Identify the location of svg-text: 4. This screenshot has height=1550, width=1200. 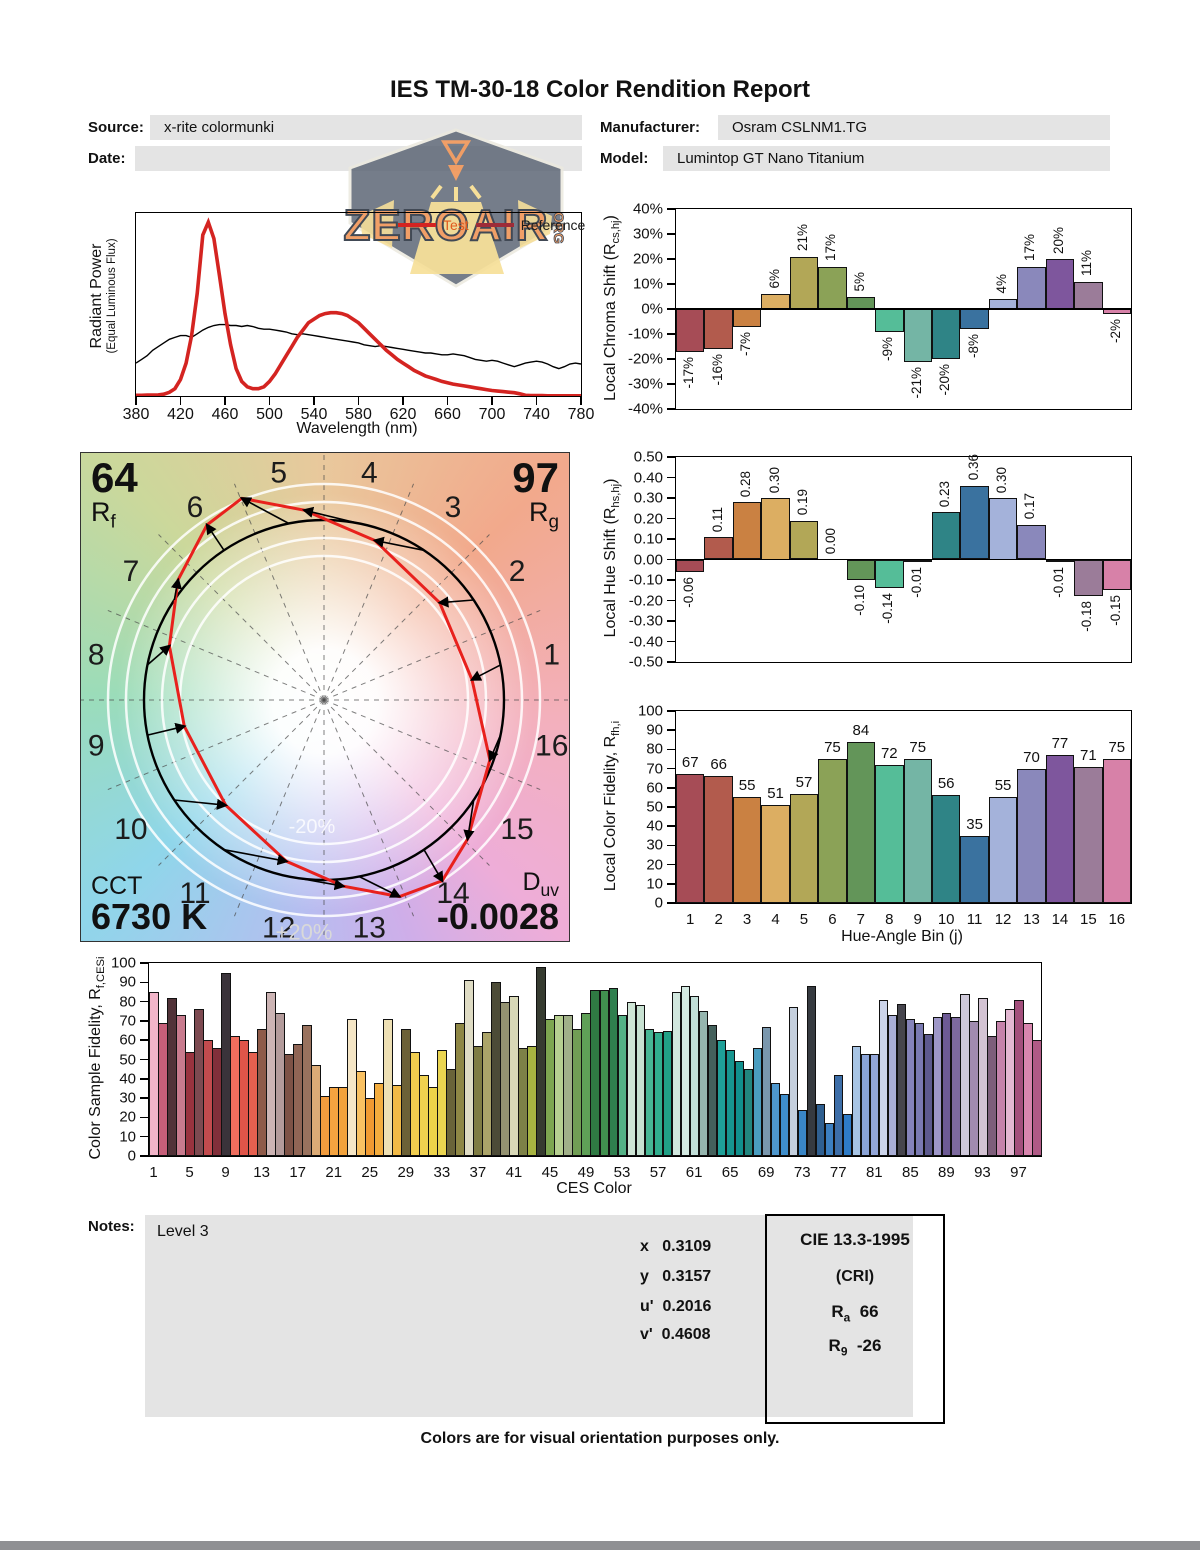
(369, 472).